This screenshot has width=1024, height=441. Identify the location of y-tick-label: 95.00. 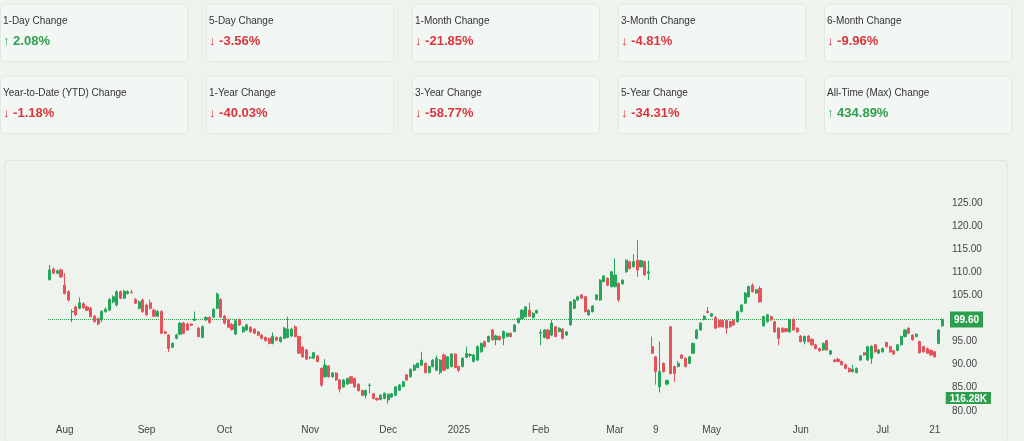
(965, 341).